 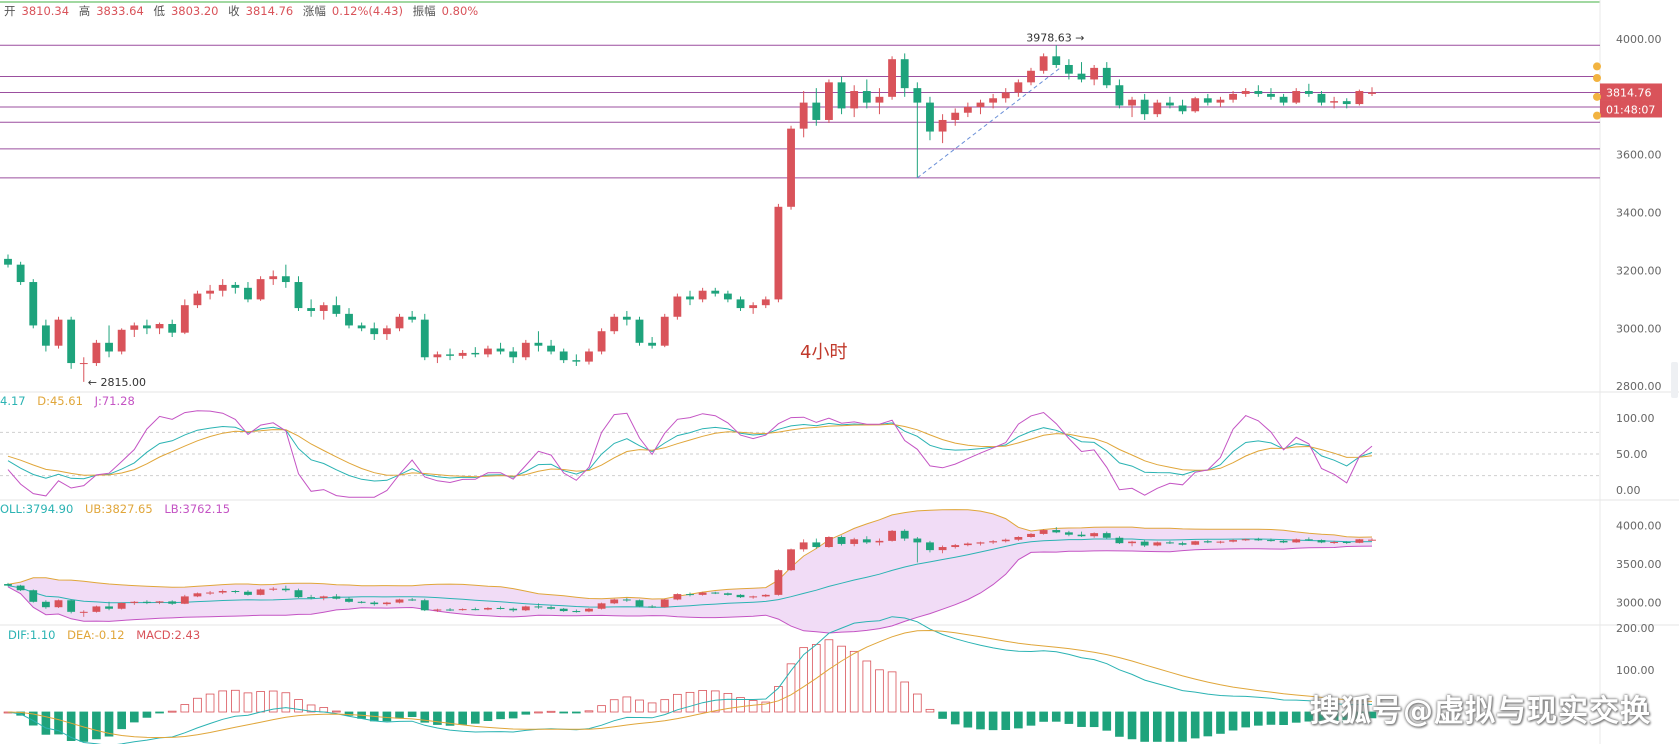 What do you see at coordinates (1480, 711) in the screenshot?
I see `watermark: 搜狐号@虚拟与现实交换` at bounding box center [1480, 711].